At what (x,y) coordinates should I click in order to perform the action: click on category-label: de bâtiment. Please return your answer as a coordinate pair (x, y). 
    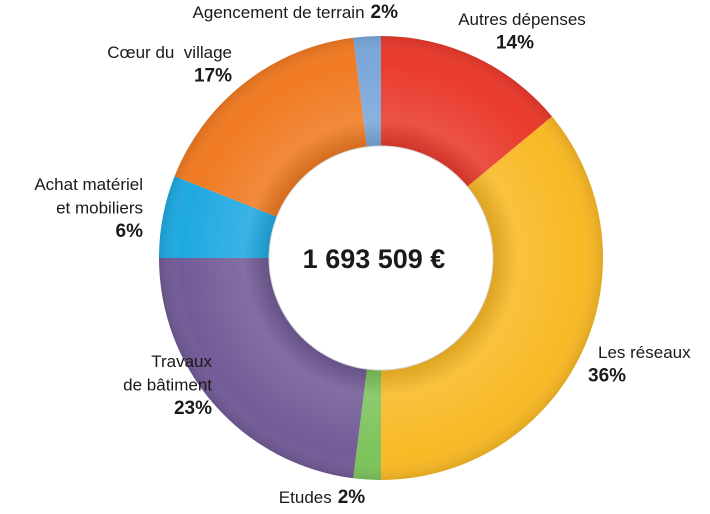
    Looking at the image, I should click on (167, 385).